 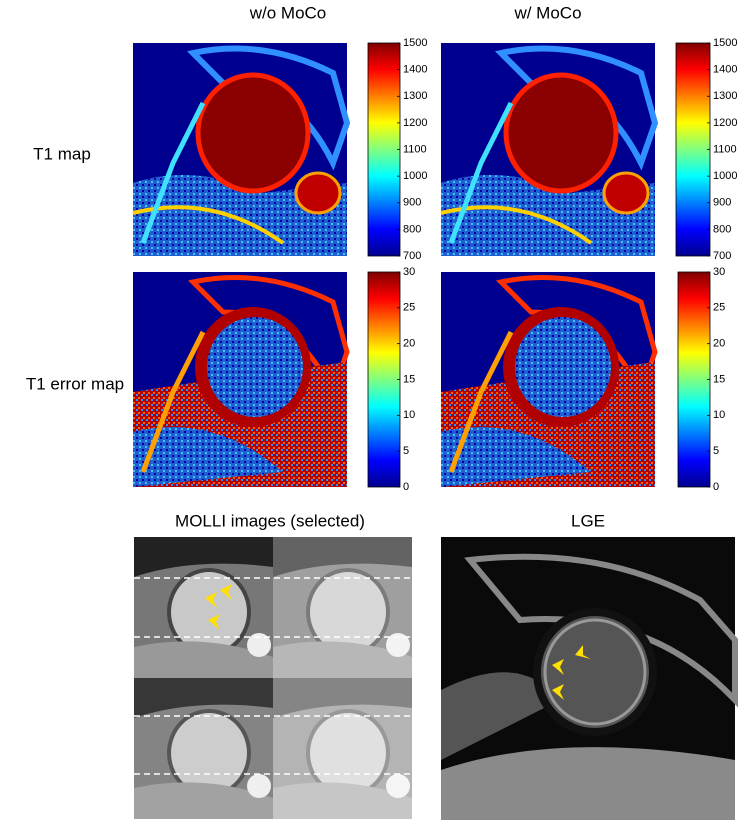 I want to click on column-title: w/o MoCo, so click(x=288, y=12).